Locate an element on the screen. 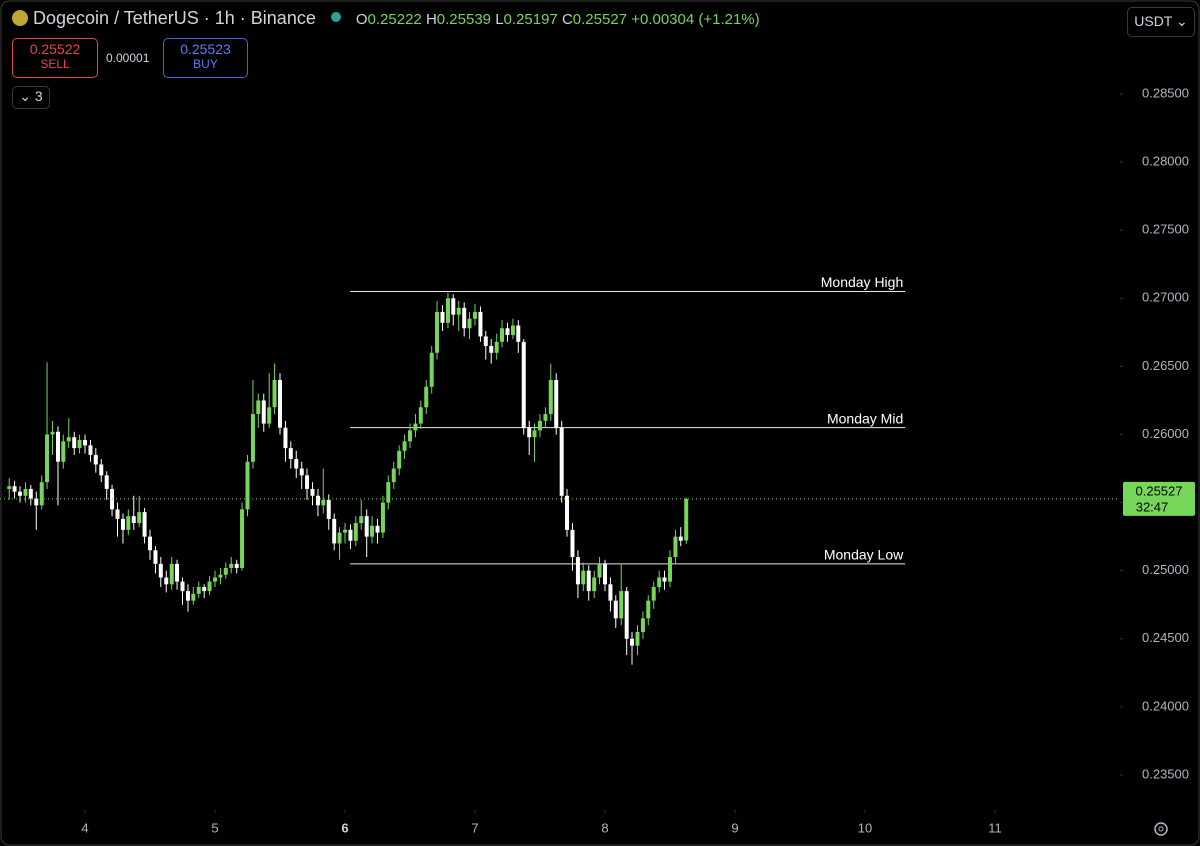  y-tick-label: 0.25000 is located at coordinates (1165, 569).